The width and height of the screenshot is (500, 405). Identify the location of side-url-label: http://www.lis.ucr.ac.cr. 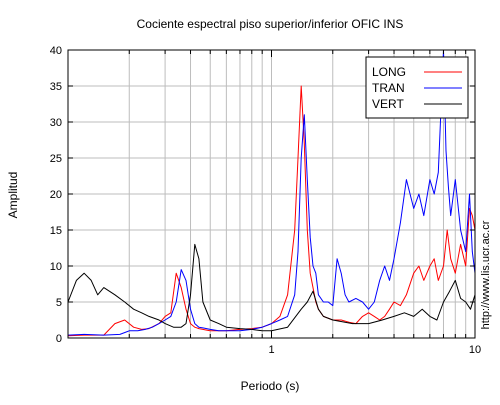
(486, 274).